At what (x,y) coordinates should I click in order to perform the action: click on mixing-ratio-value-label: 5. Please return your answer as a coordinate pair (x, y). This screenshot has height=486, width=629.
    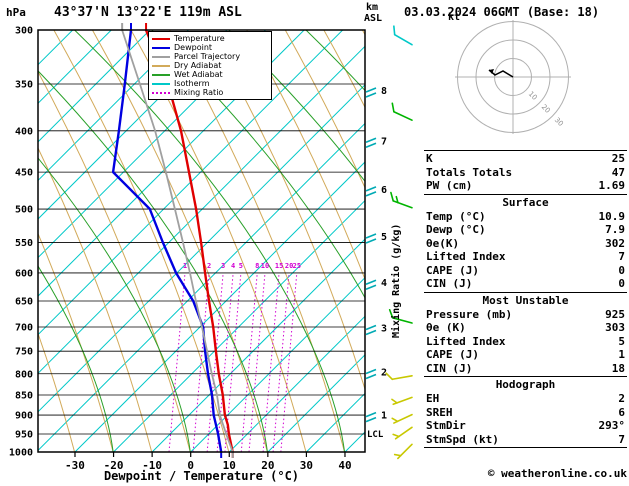
    Looking at the image, I should click on (241, 266).